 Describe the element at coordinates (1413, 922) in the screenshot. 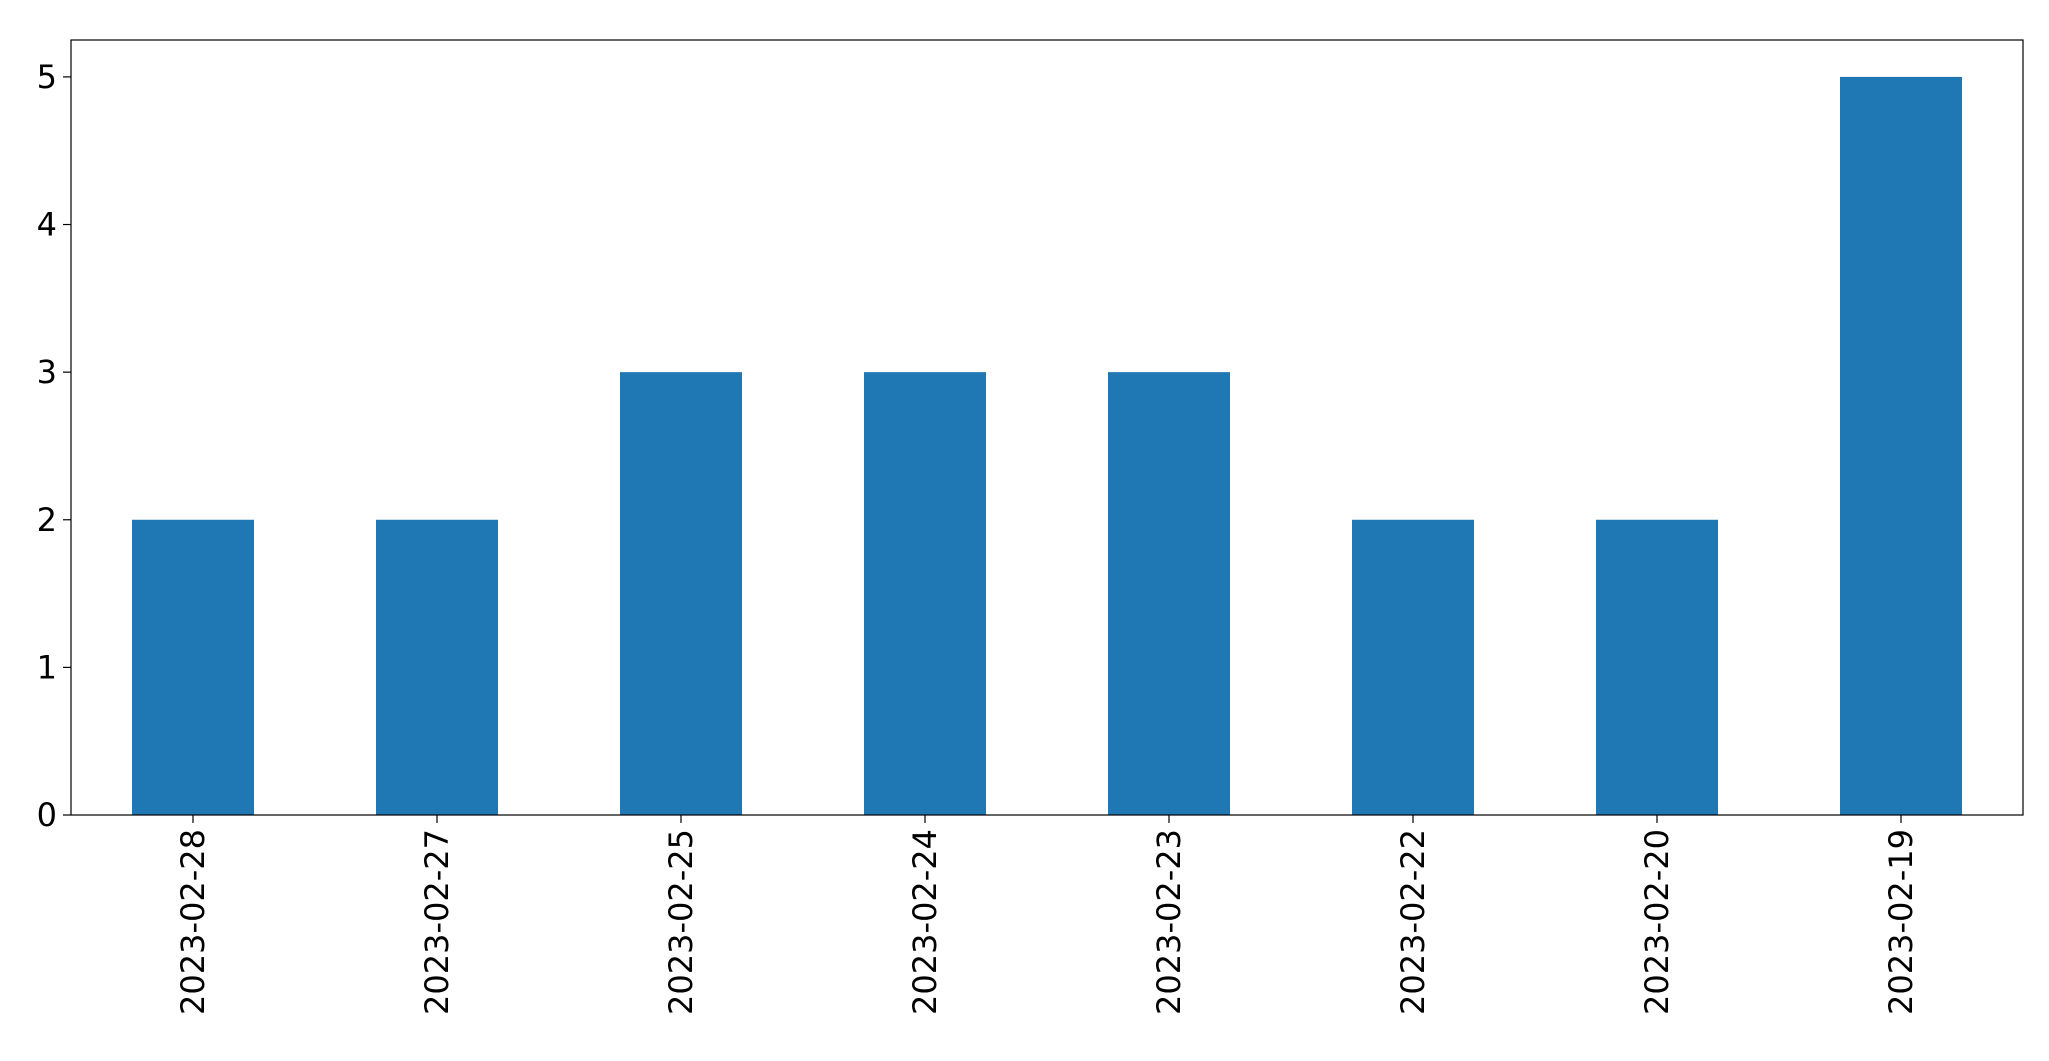

I see `x-tick-label: 2023-02-22` at that location.